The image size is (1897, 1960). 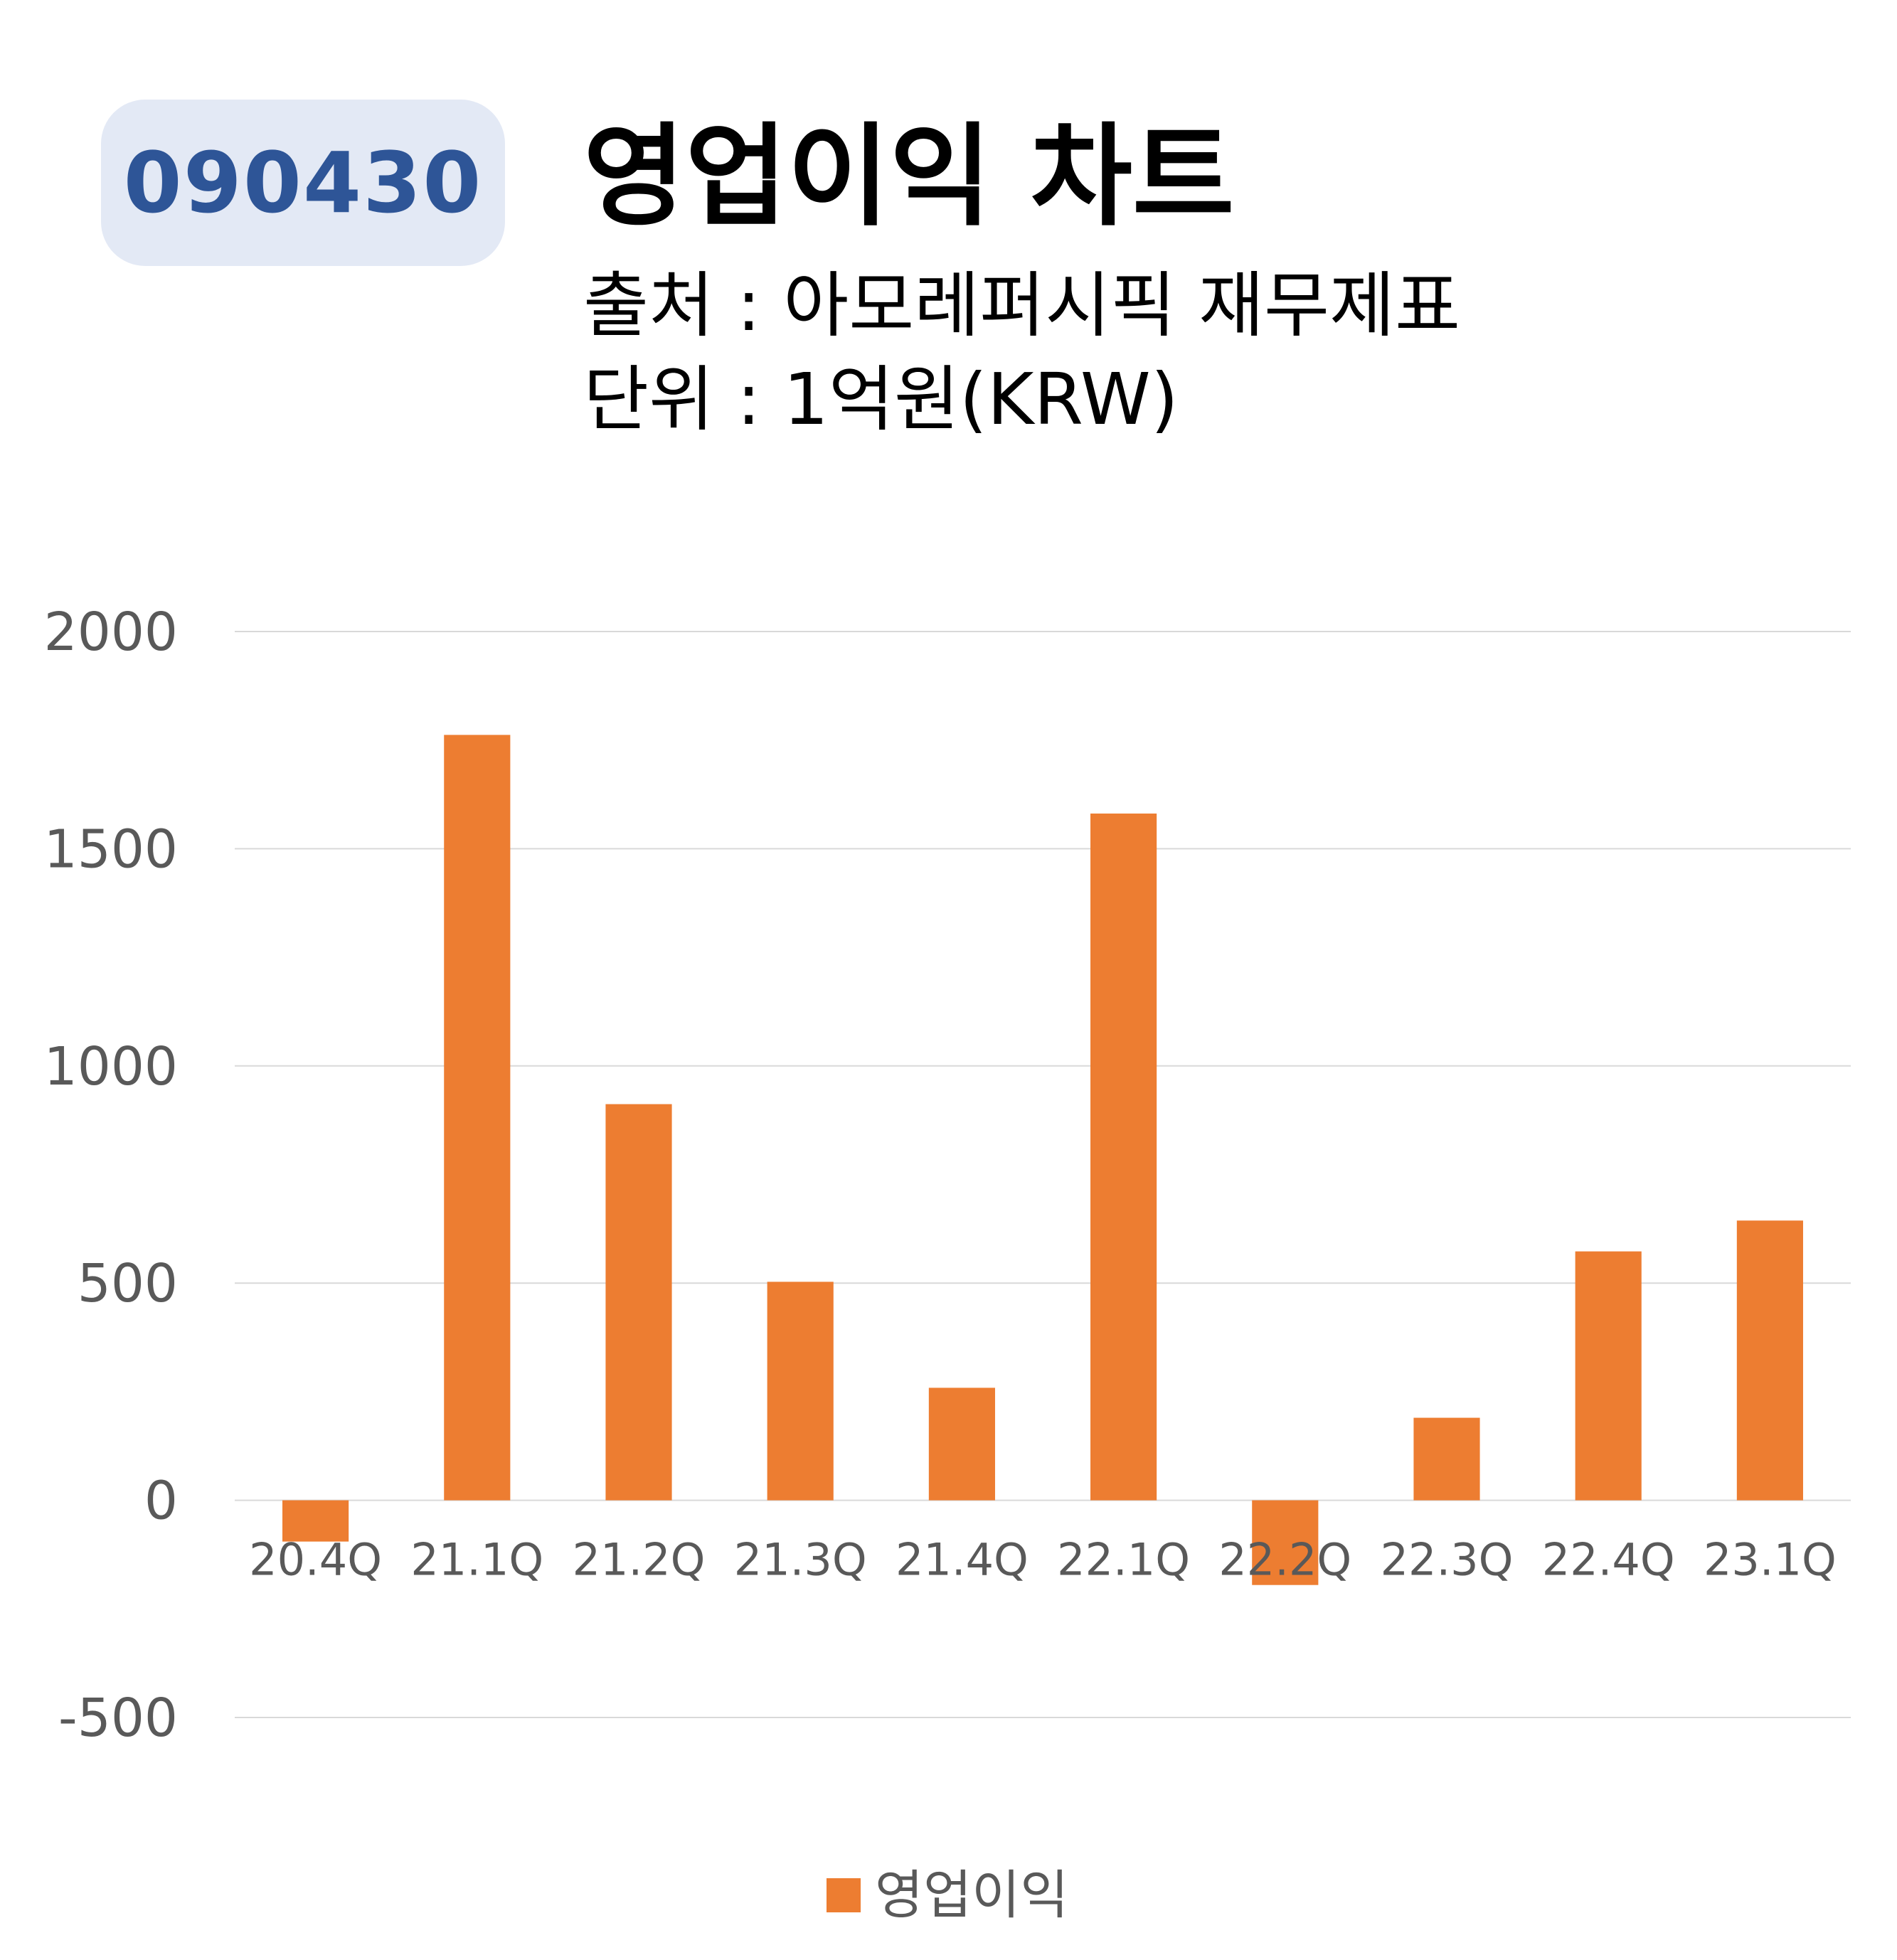 I want to click on x-tick-label-0: 20.4Q, so click(x=315, y=1560).